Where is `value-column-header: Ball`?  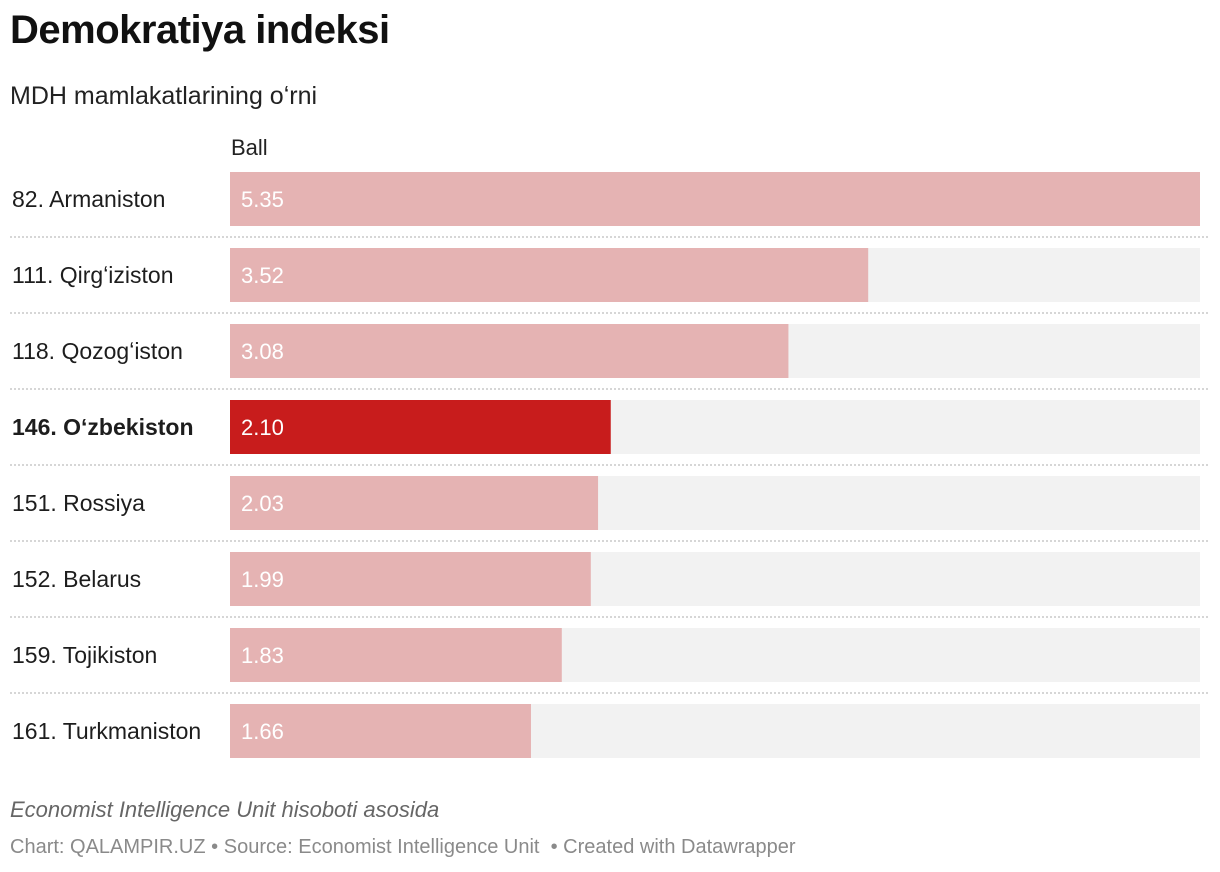
value-column-header: Ball is located at coordinates (249, 147).